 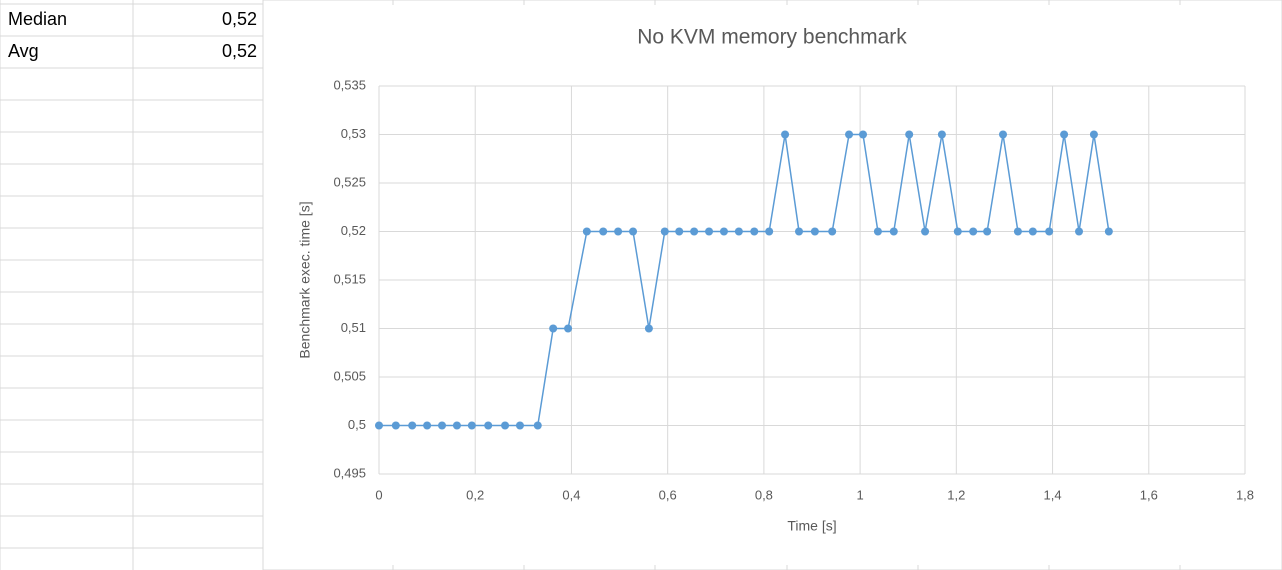 What do you see at coordinates (349, 278) in the screenshot?
I see `y-tick-label: 0,515` at bounding box center [349, 278].